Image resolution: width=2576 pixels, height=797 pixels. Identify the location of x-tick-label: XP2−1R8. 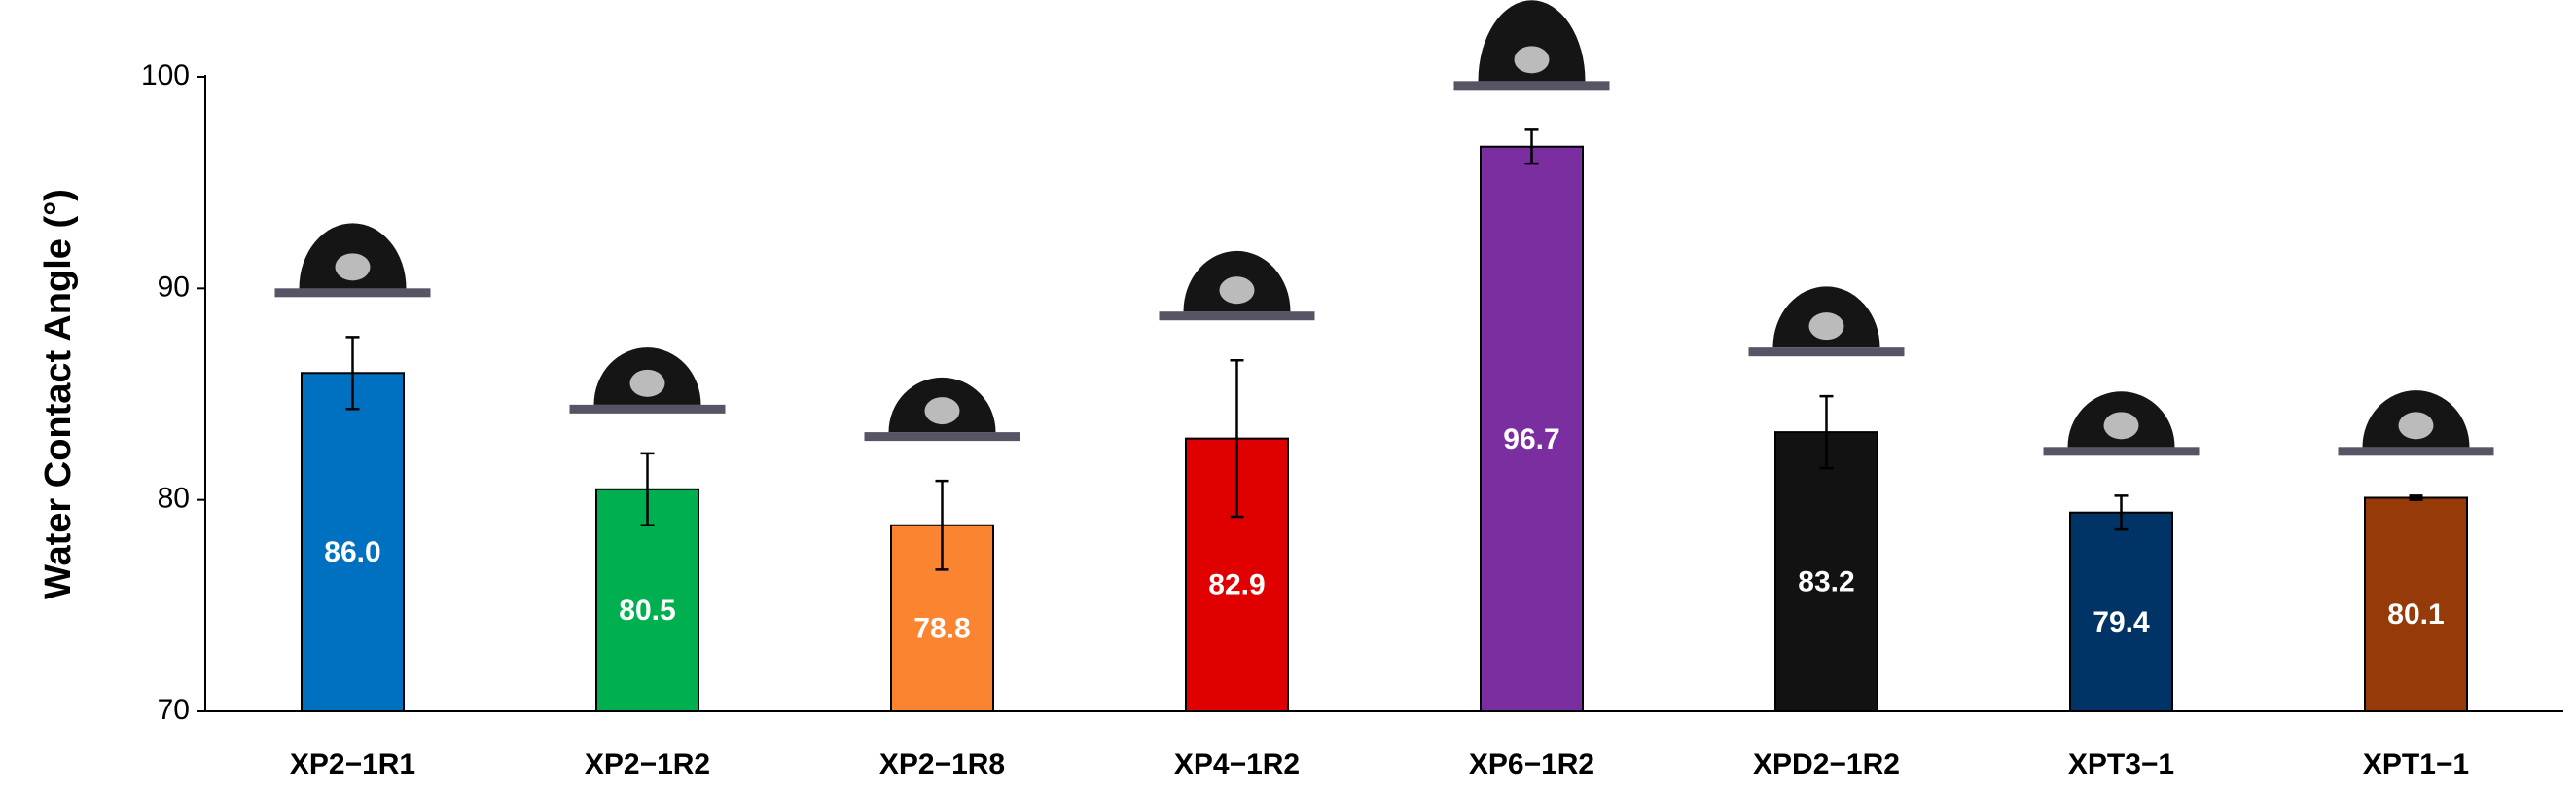
(942, 764).